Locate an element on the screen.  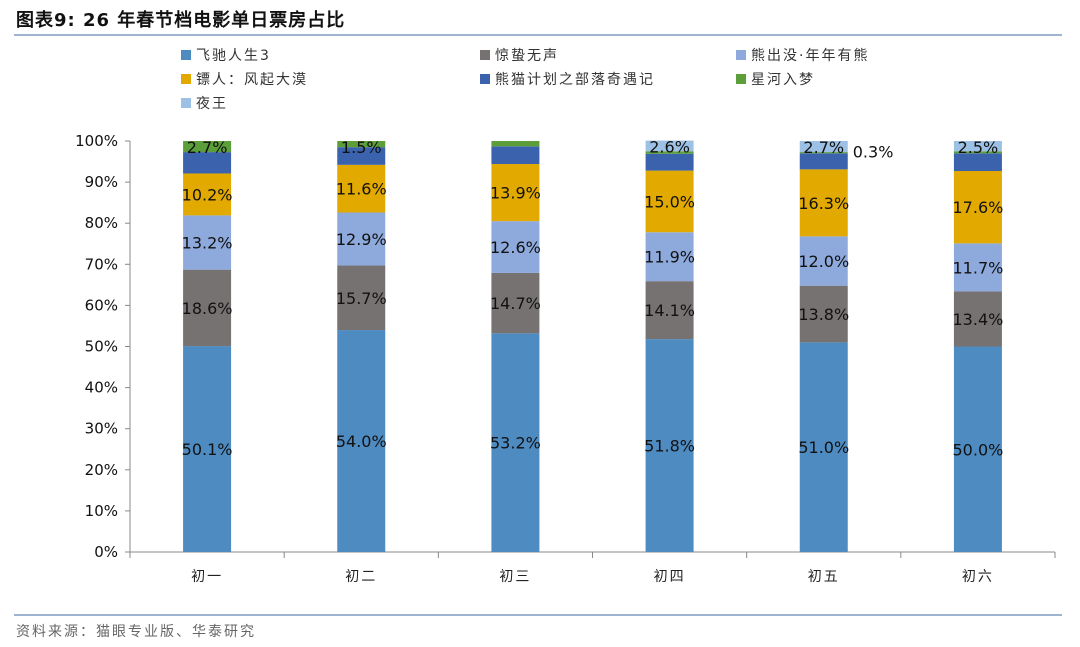
legend-label: 飞驰人生3 is located at coordinates (233, 56).